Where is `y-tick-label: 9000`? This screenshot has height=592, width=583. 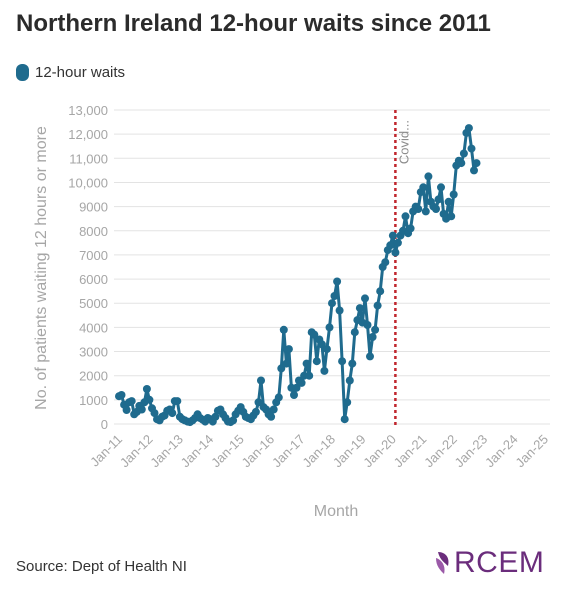 y-tick-label: 9000 is located at coordinates (93, 207).